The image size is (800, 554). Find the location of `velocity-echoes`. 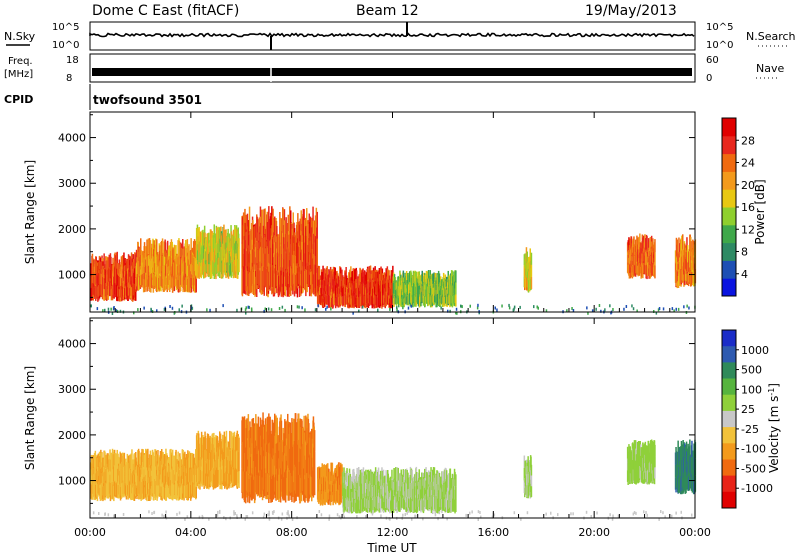

velocity-echoes is located at coordinates (393, 466).